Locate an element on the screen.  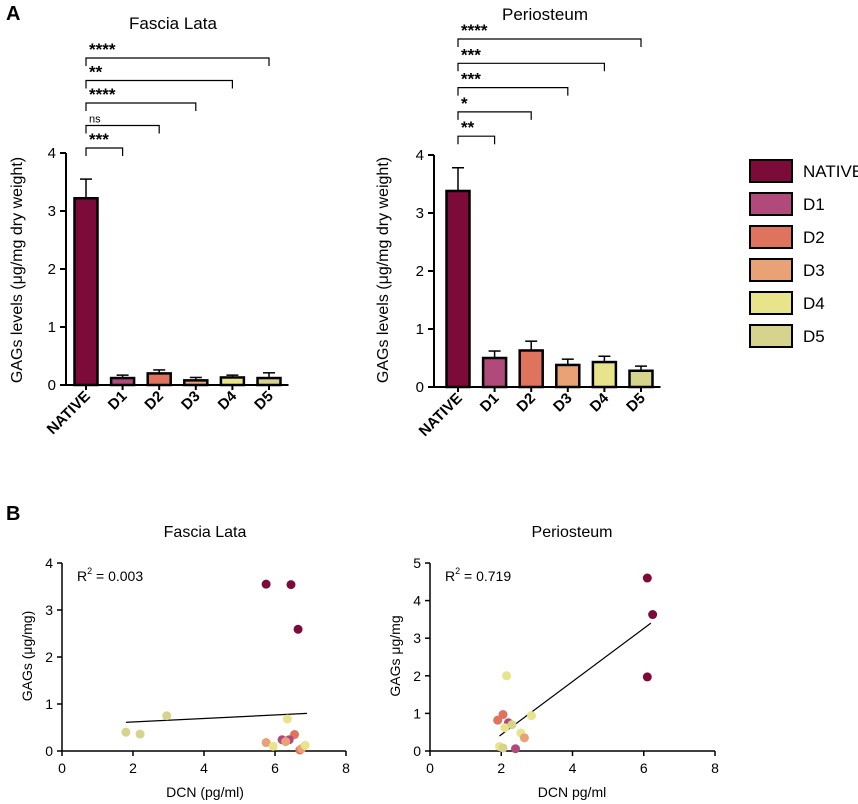
legend-swatch-d1 is located at coordinates (771, 204).